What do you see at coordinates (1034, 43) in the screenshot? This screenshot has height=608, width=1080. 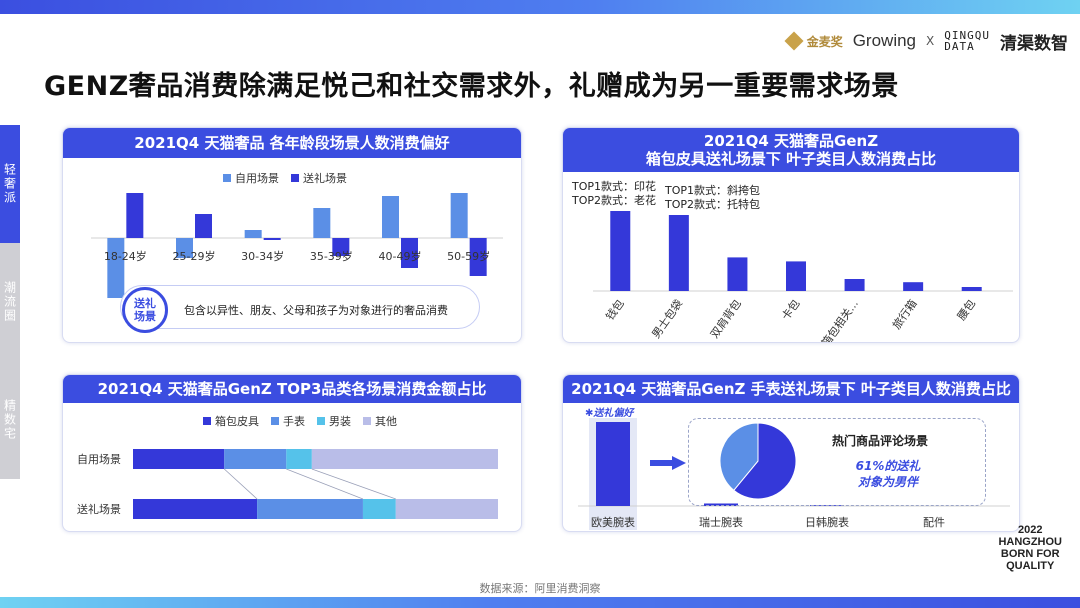 I see `qingqu-cn-logo: 清渠数智` at bounding box center [1034, 43].